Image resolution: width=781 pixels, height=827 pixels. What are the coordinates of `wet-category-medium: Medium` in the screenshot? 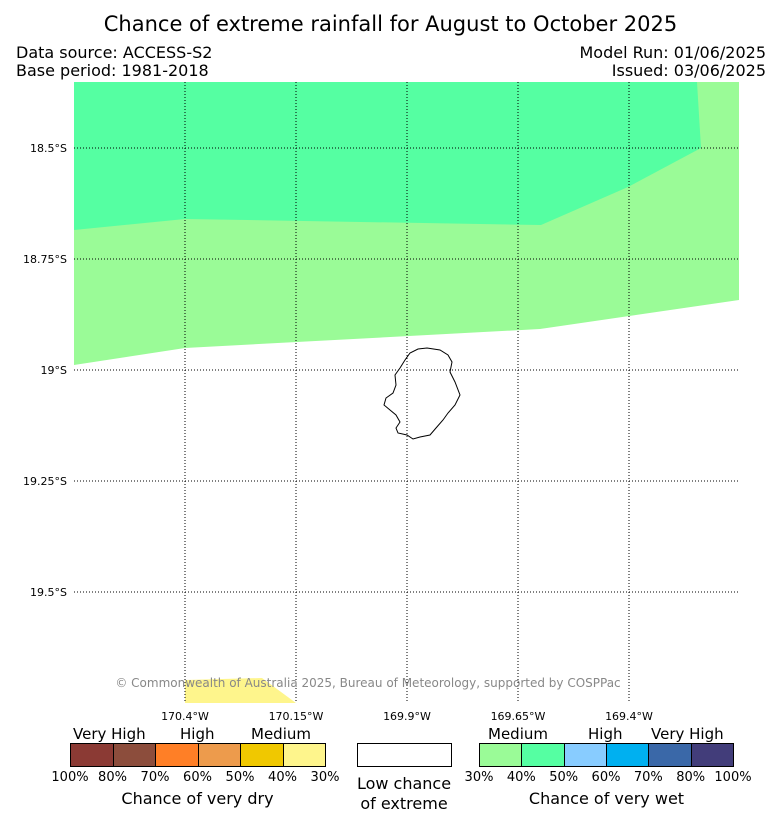 It's located at (518, 734).